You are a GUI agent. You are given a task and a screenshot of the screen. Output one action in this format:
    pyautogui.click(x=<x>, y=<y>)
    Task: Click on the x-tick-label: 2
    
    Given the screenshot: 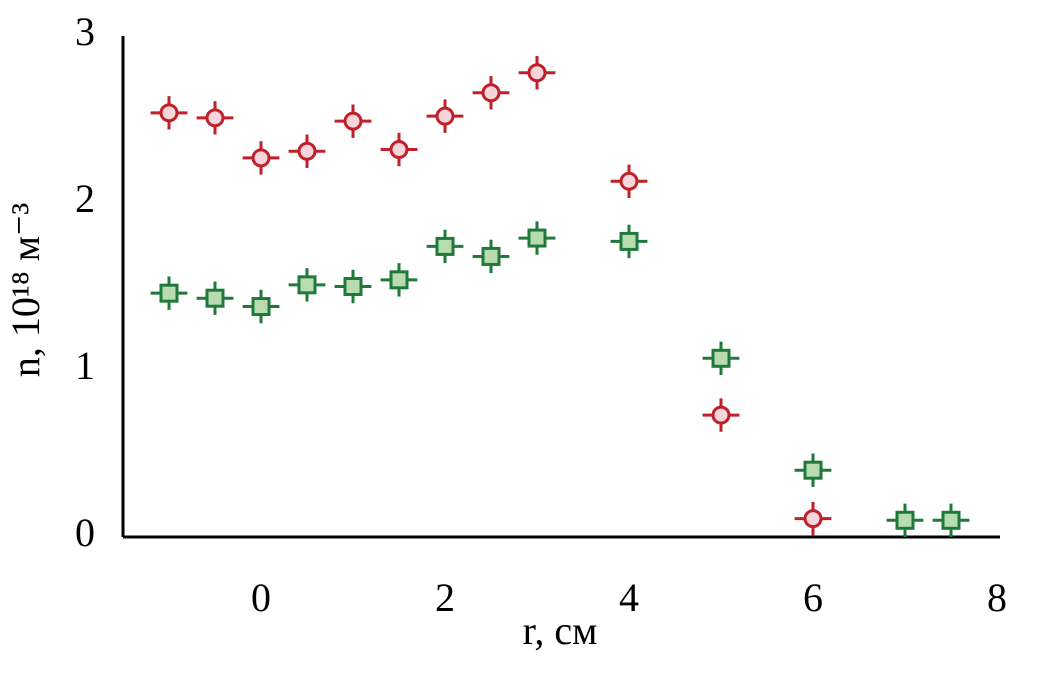 What is the action you would take?
    pyautogui.click(x=445, y=597)
    